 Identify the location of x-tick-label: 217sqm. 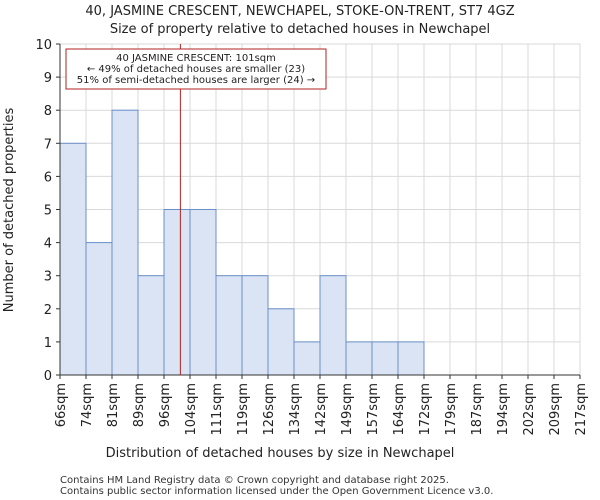
(581, 409).